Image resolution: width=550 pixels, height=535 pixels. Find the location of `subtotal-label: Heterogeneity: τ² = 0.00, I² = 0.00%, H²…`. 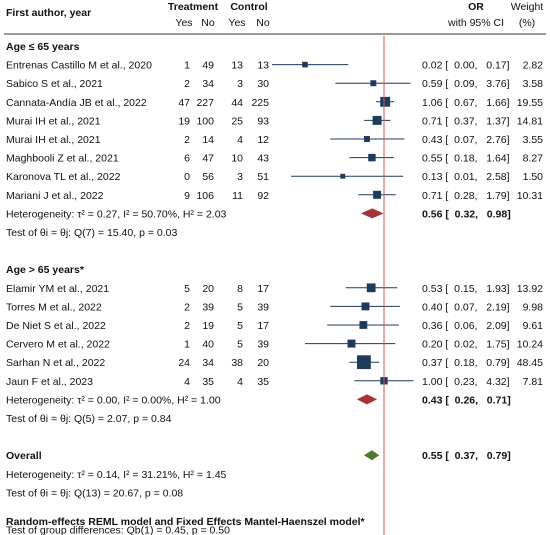

subtotal-label: Heterogeneity: τ² = 0.00, I² = 0.00%, H²… is located at coordinates (113, 400).